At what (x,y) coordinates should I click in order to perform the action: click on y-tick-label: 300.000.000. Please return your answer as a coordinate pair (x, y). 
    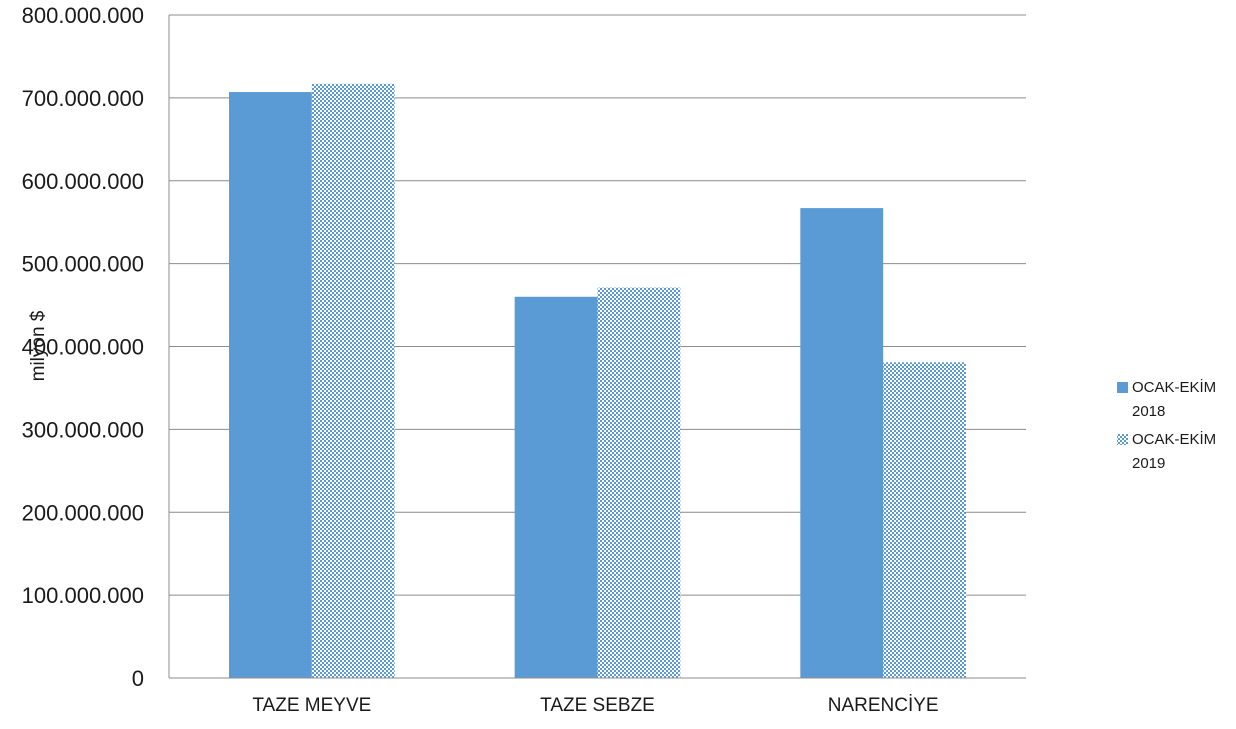
    Looking at the image, I should click on (83, 429).